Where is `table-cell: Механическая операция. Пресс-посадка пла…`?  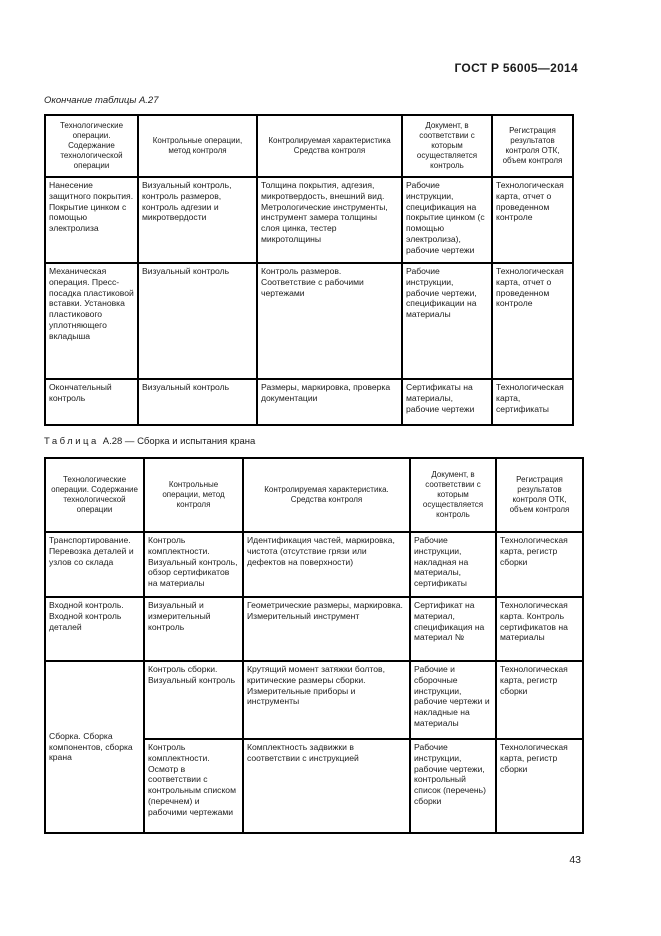
table-cell: Механическая операция. Пресс-посадка пла… is located at coordinates (91, 321).